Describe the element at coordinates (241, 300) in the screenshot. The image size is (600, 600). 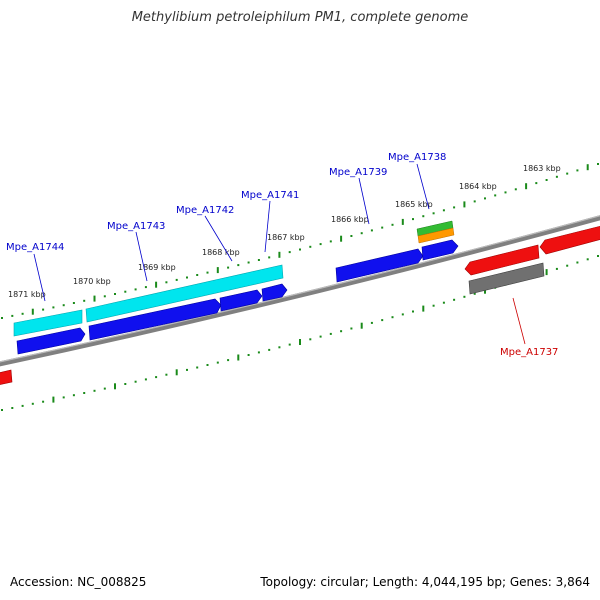
I see `feature-blue-a1742` at that location.